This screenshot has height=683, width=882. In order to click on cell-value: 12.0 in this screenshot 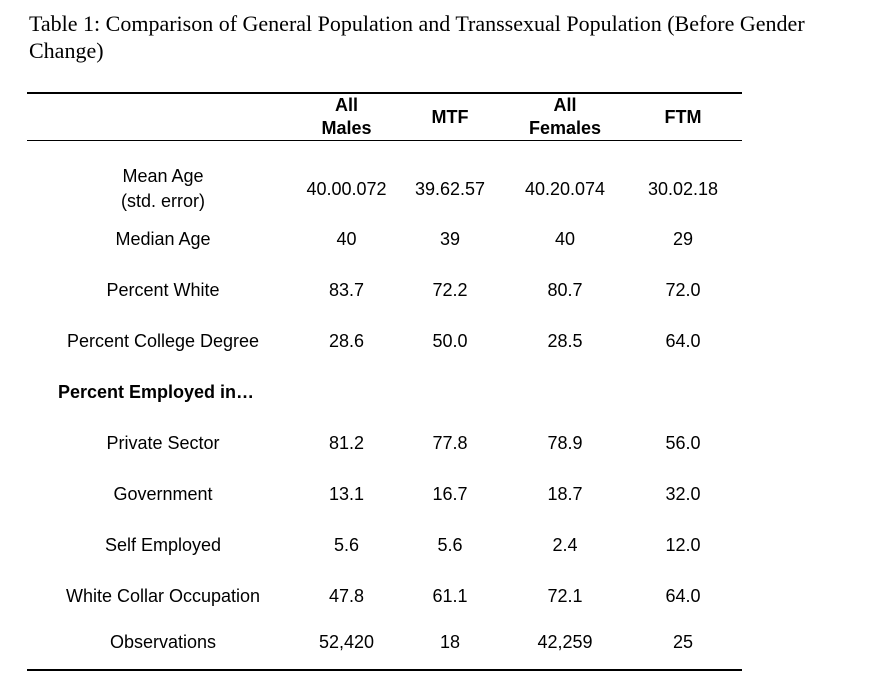, I will do `click(683, 545)`.